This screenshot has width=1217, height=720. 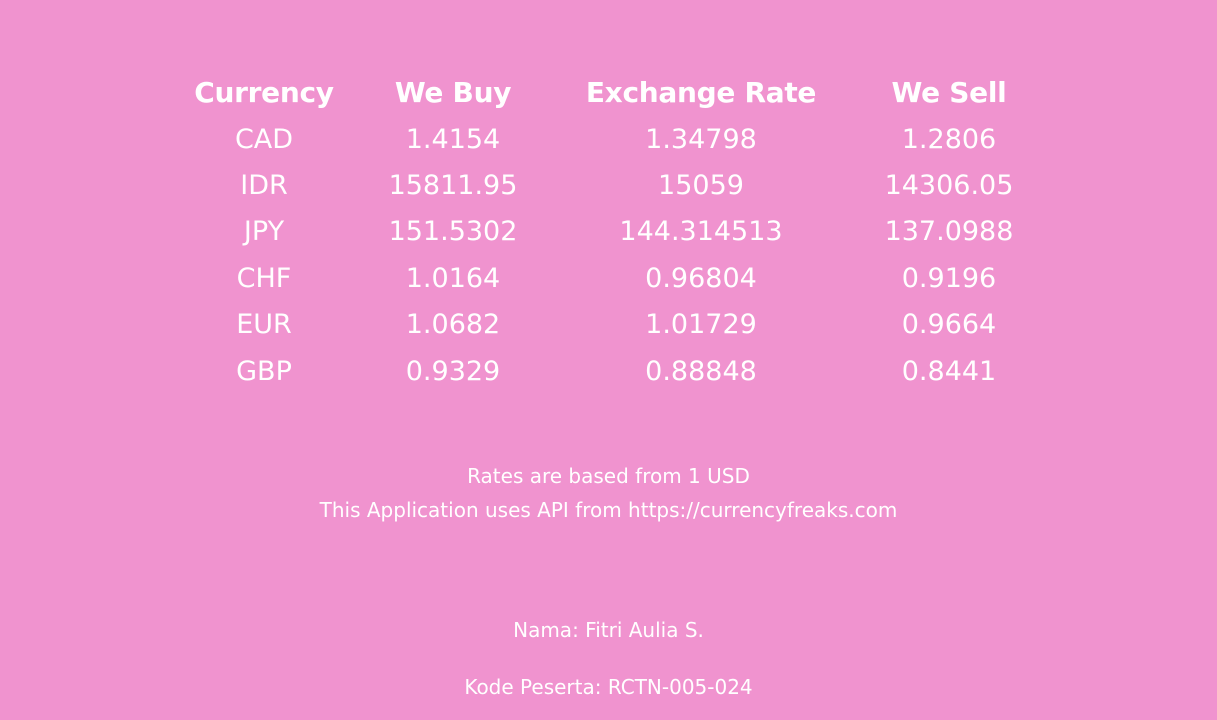 I want to click on cell-currency: CHF, so click(x=264, y=278).